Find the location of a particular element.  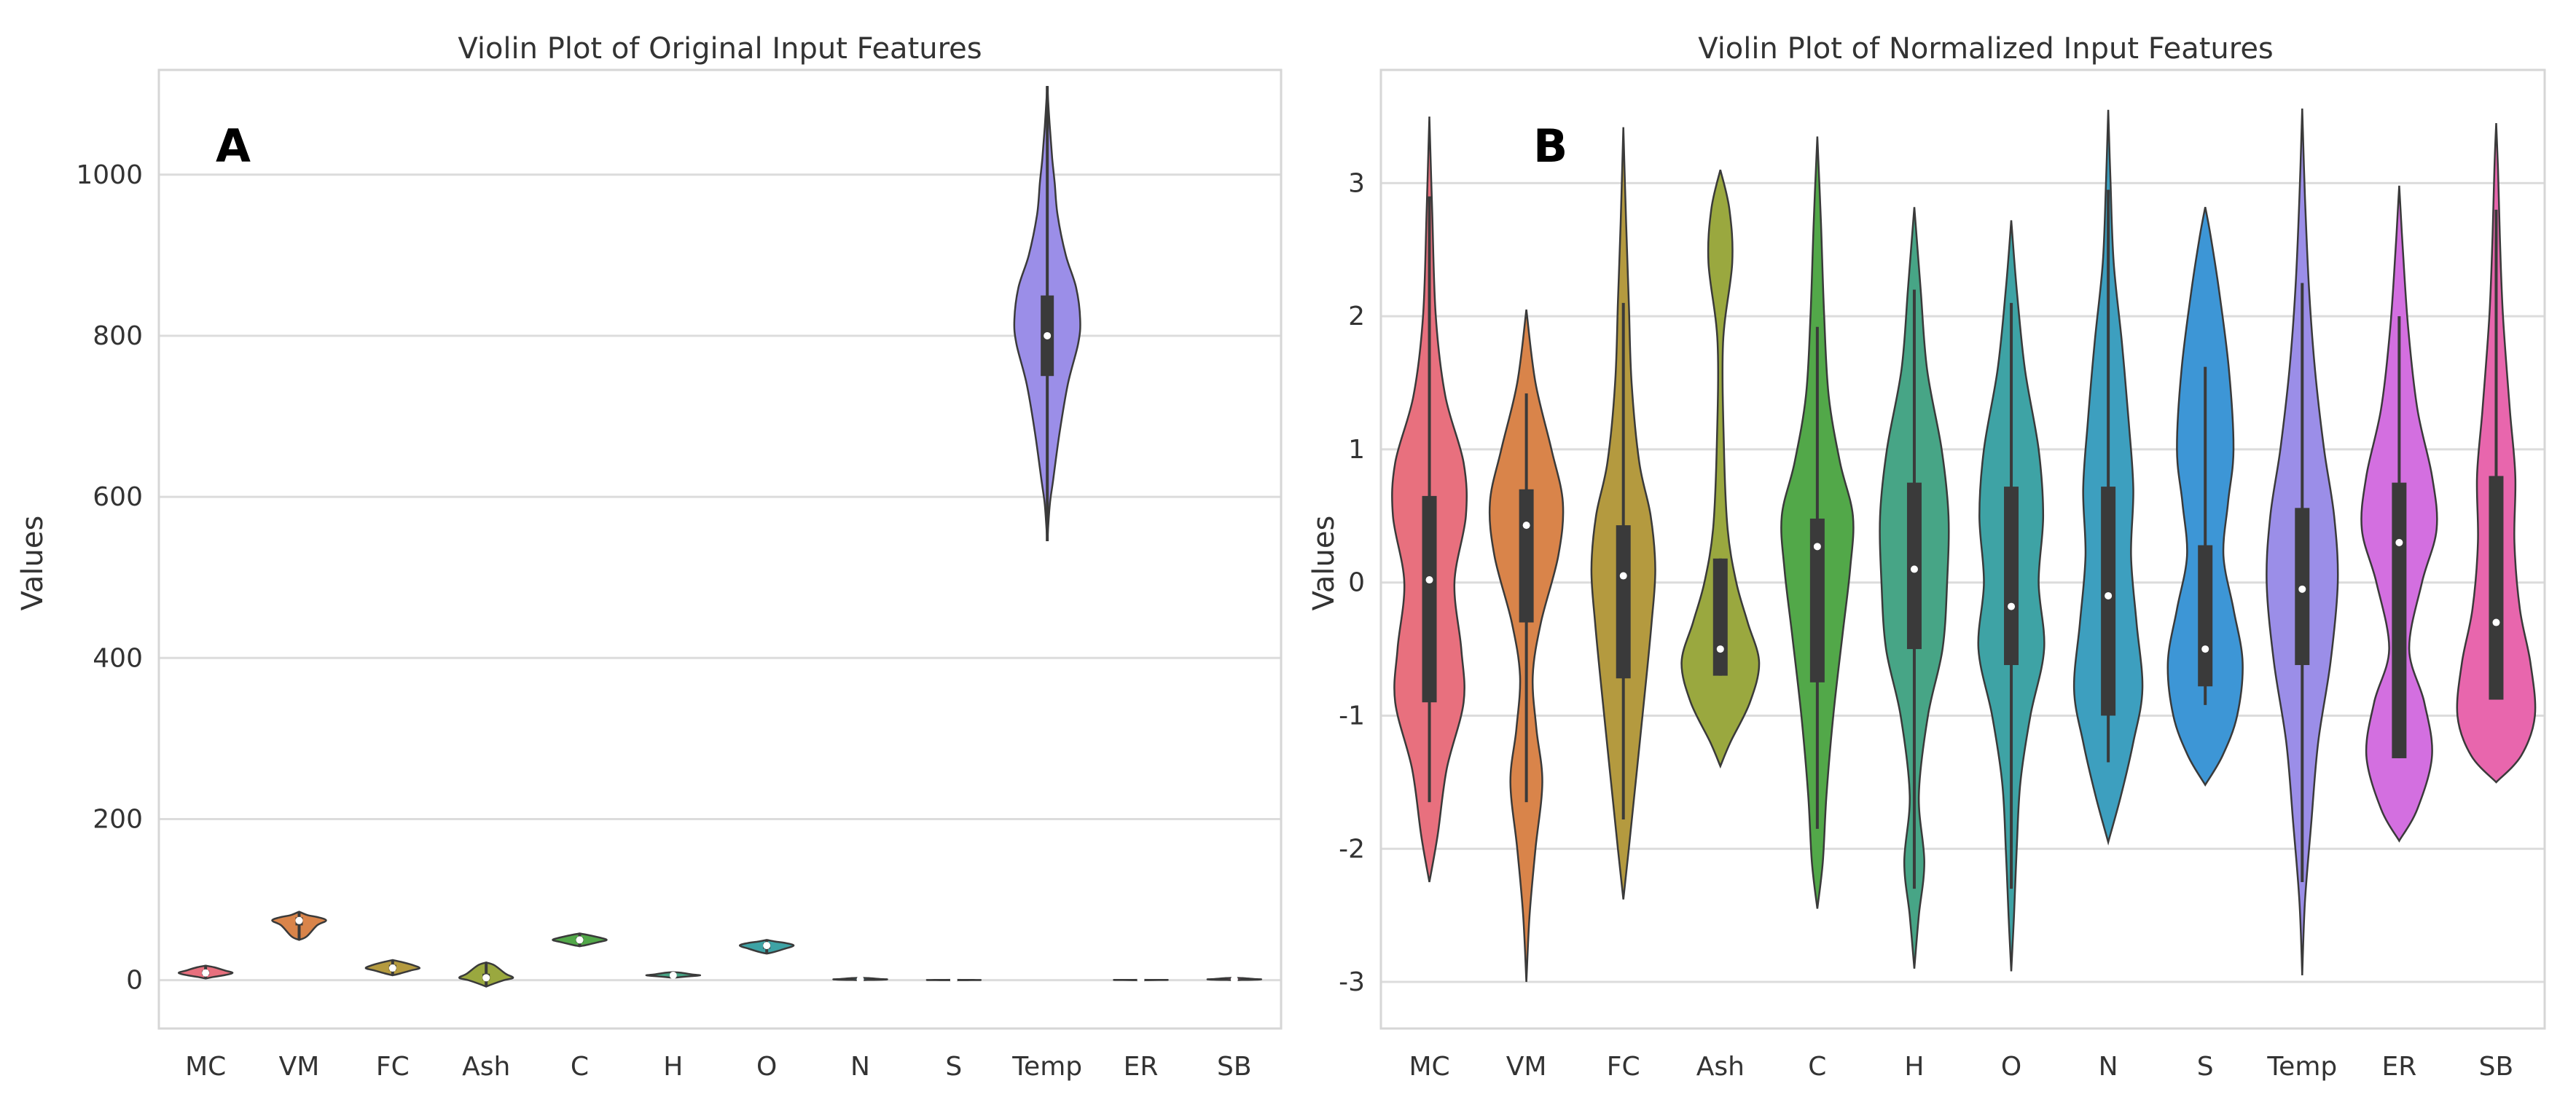

panel-a-title: Violin Plot of Original Input Features is located at coordinates (720, 49).